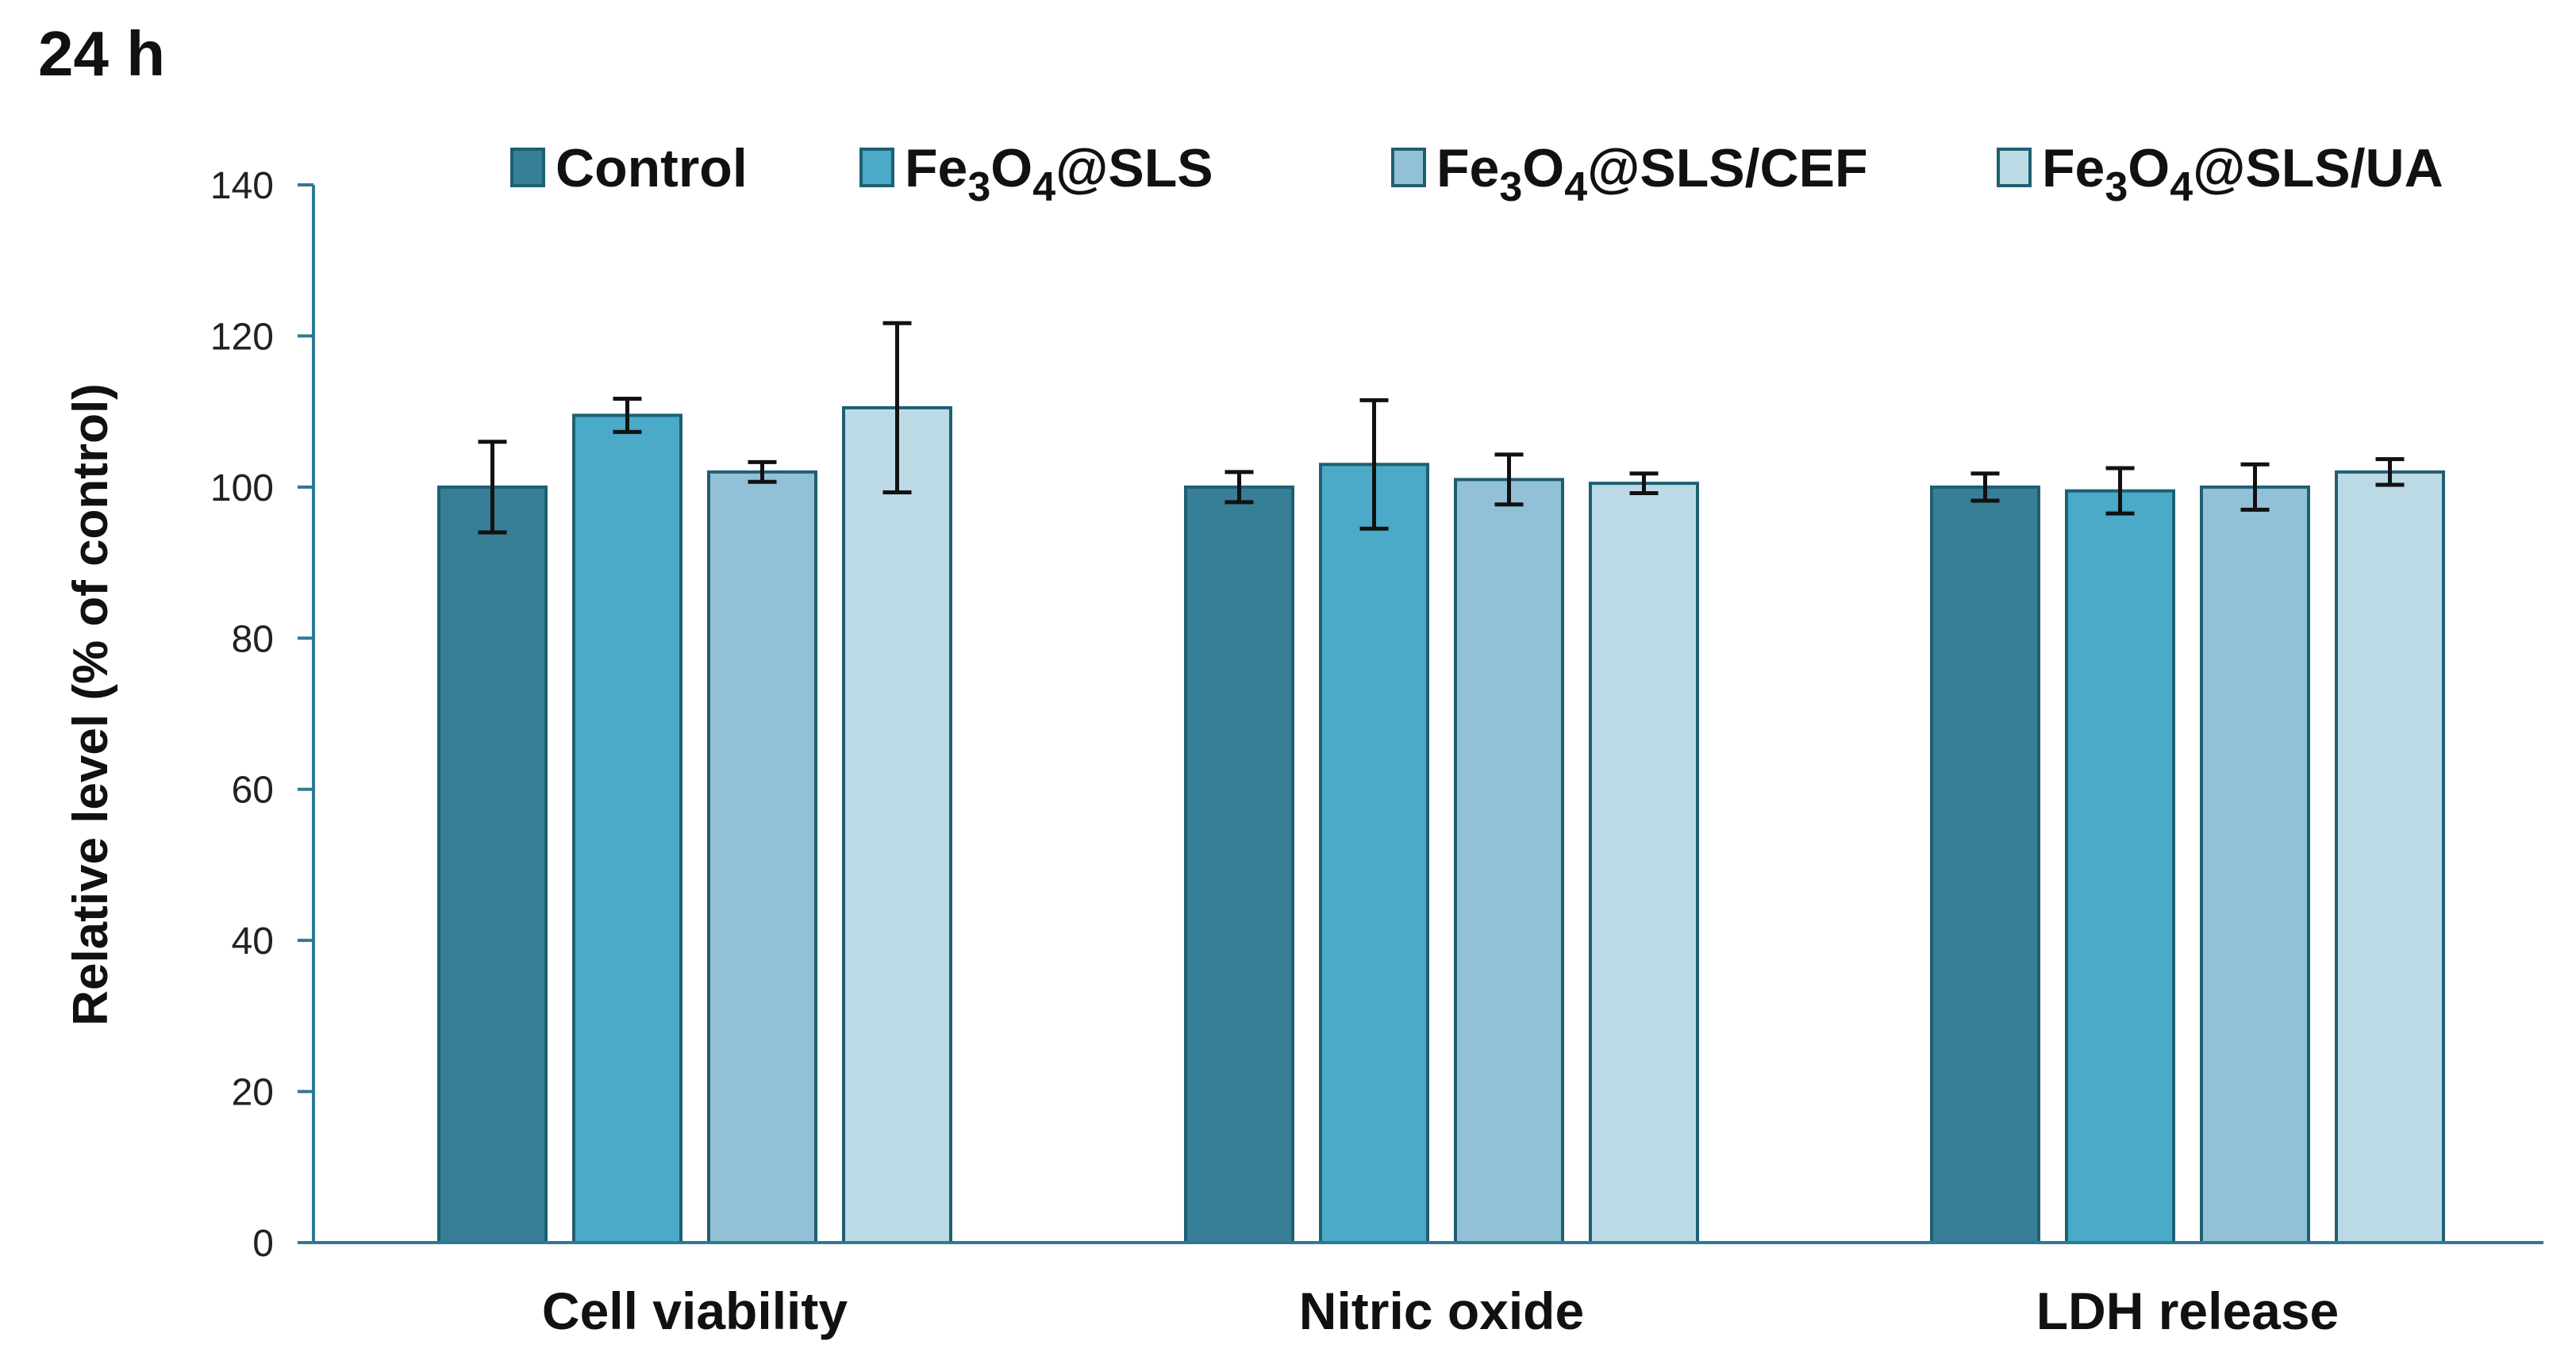  What do you see at coordinates (2242, 174) in the screenshot?
I see `legend-label: Fe3O4@SLS/UA` at bounding box center [2242, 174].